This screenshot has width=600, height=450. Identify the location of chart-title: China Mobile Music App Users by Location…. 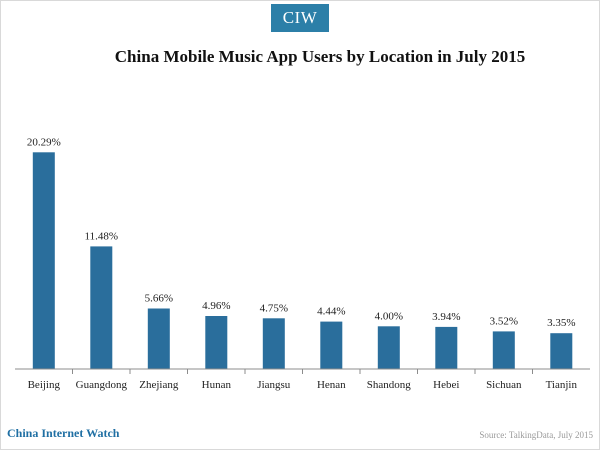
(320, 56).